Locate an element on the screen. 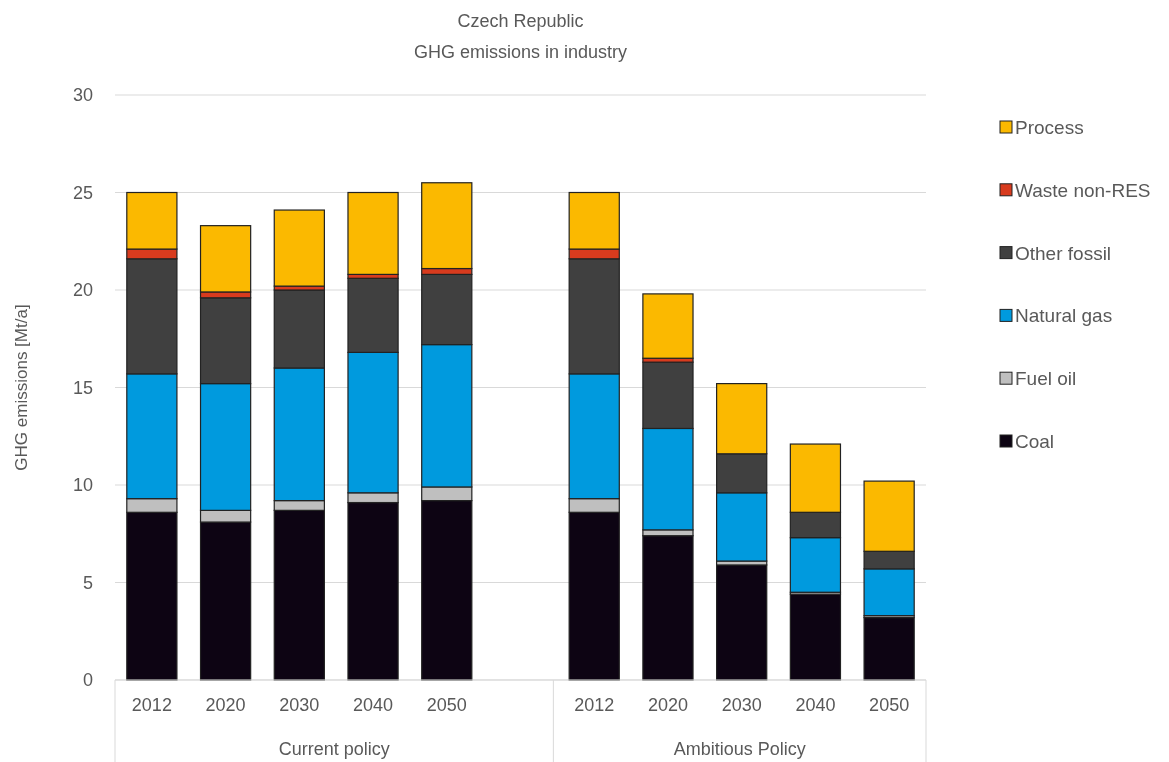 Image resolution: width=1169 pixels, height=762 pixels. text: Ambitious Policy is located at coordinates (739, 749).